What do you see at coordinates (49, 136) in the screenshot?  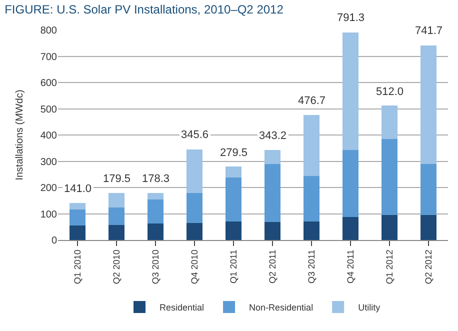 I see `y-tick-label: 400` at bounding box center [49, 136].